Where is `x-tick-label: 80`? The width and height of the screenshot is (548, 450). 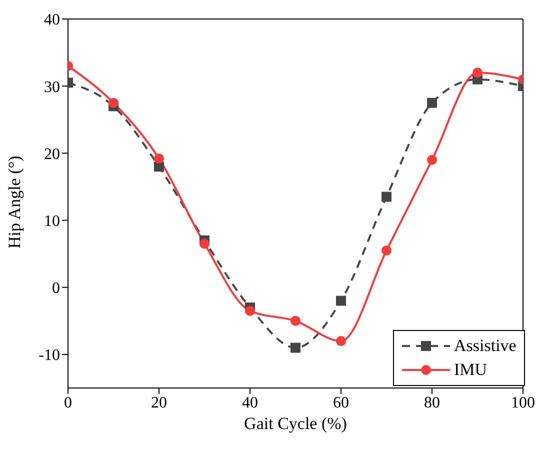
x-tick-label: 80 is located at coordinates (432, 403).